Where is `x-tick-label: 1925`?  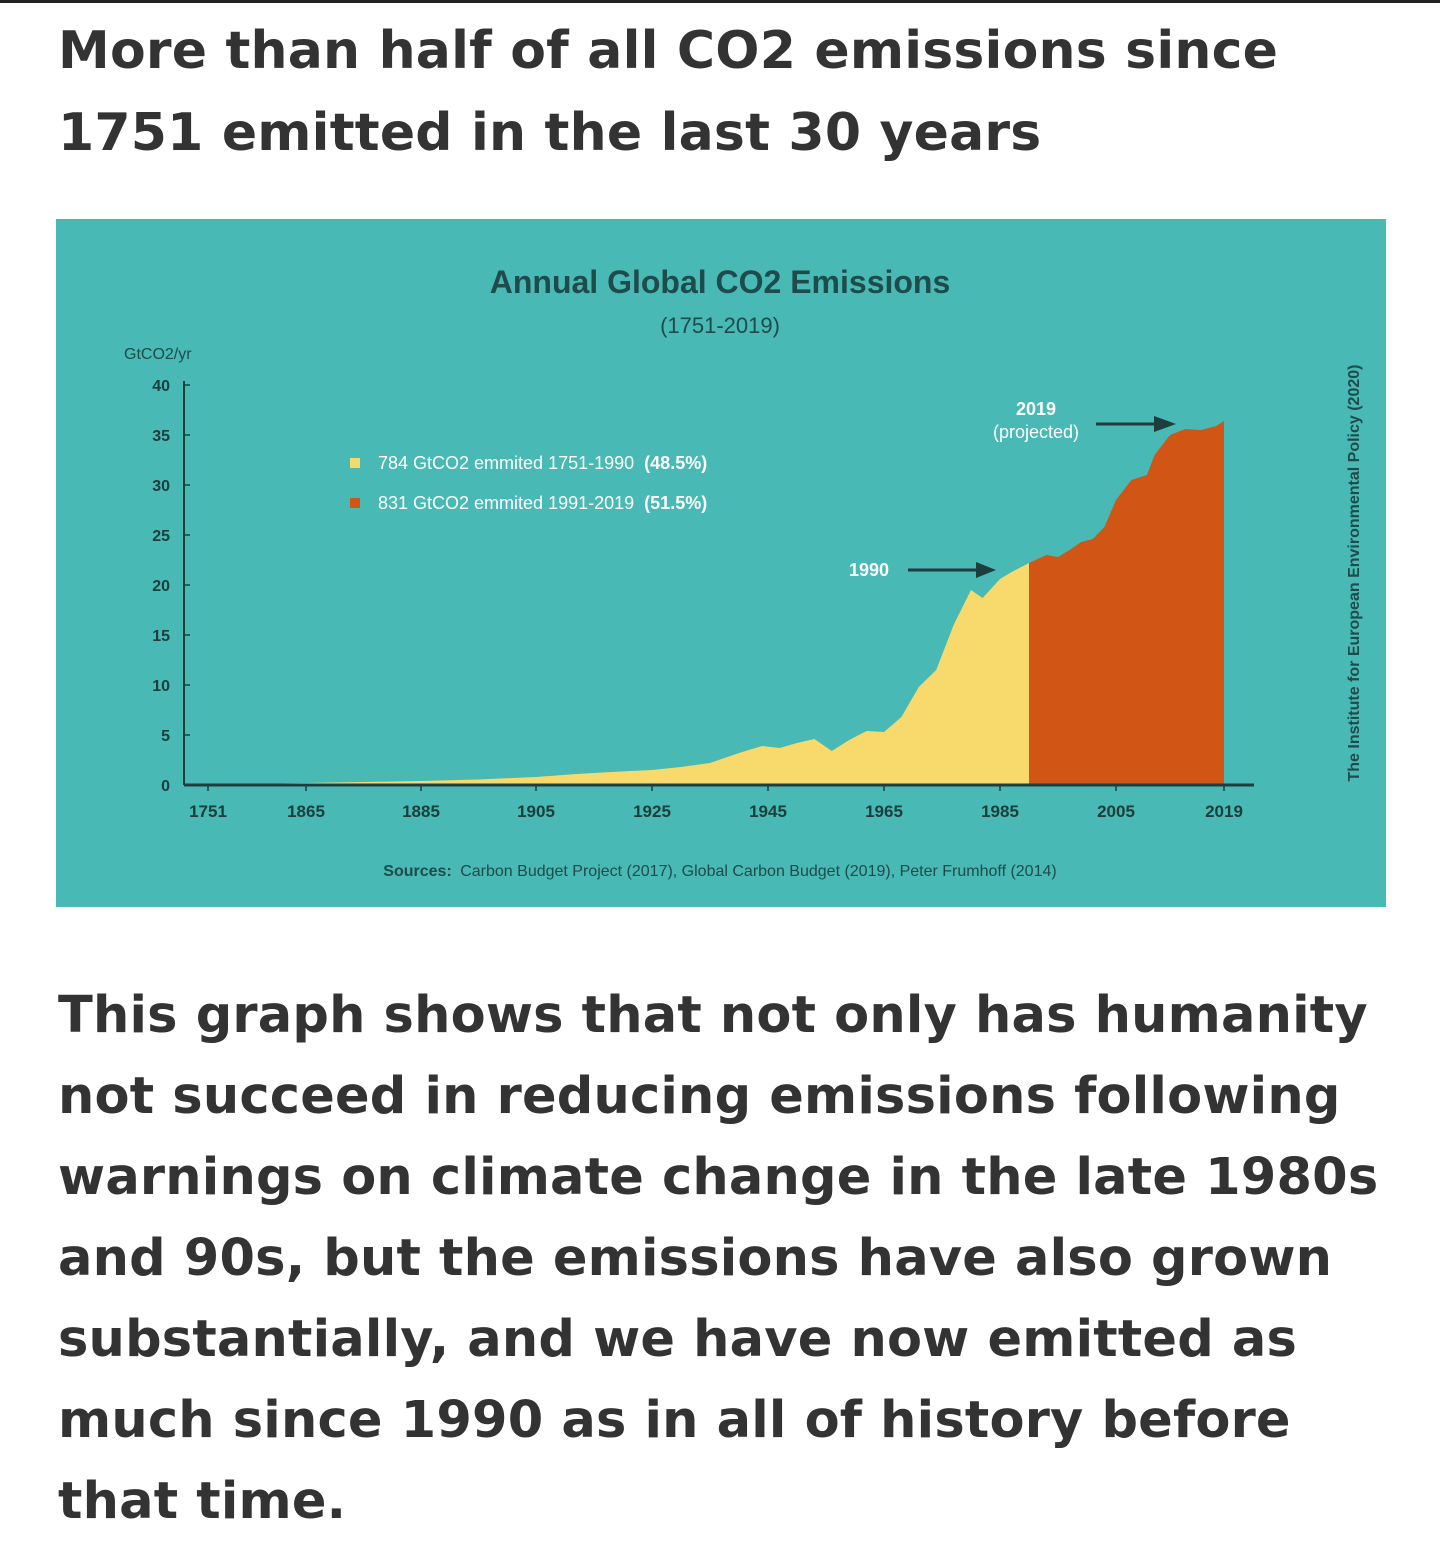 x-tick-label: 1925 is located at coordinates (652, 811).